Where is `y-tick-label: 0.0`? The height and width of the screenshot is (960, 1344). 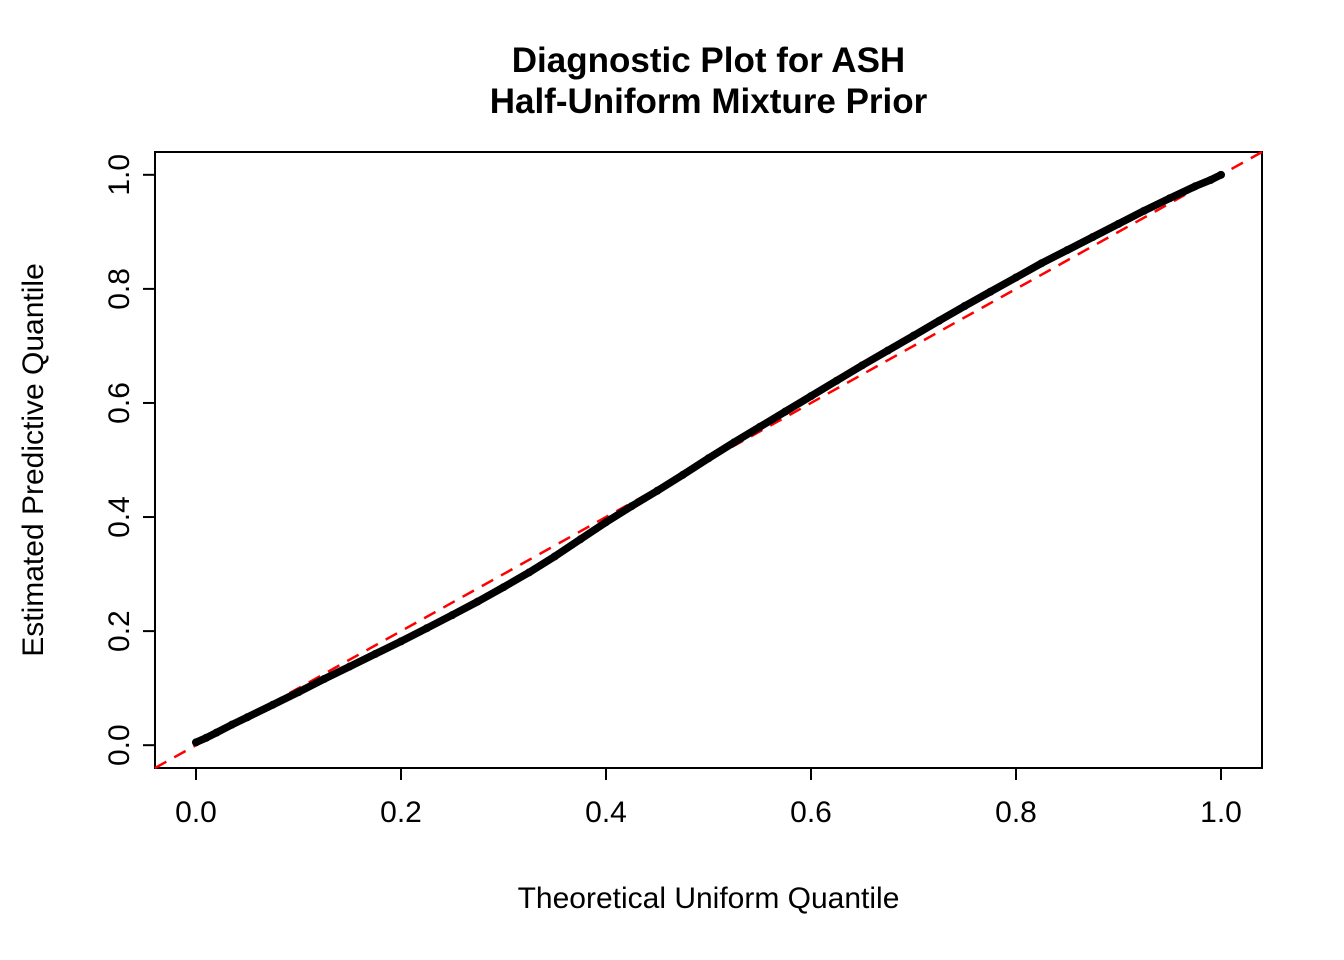
y-tick-label: 0.0 is located at coordinates (119, 745).